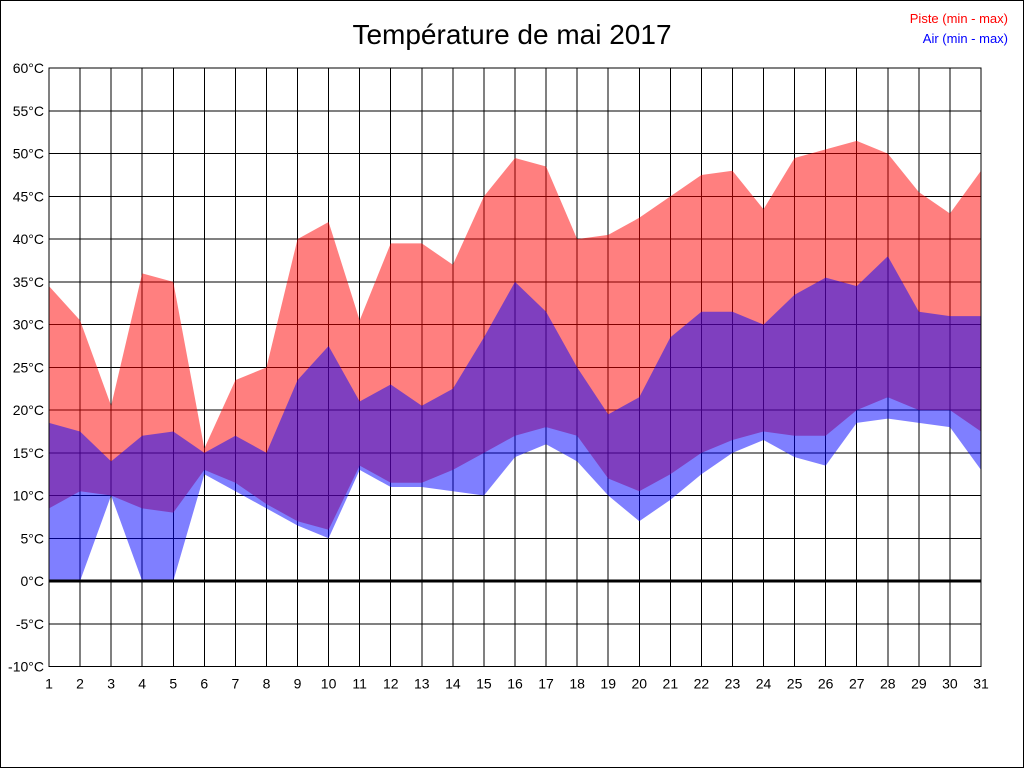 The image size is (1024, 768). What do you see at coordinates (28, 196) in the screenshot?
I see `y-tick-label: 45°C` at bounding box center [28, 196].